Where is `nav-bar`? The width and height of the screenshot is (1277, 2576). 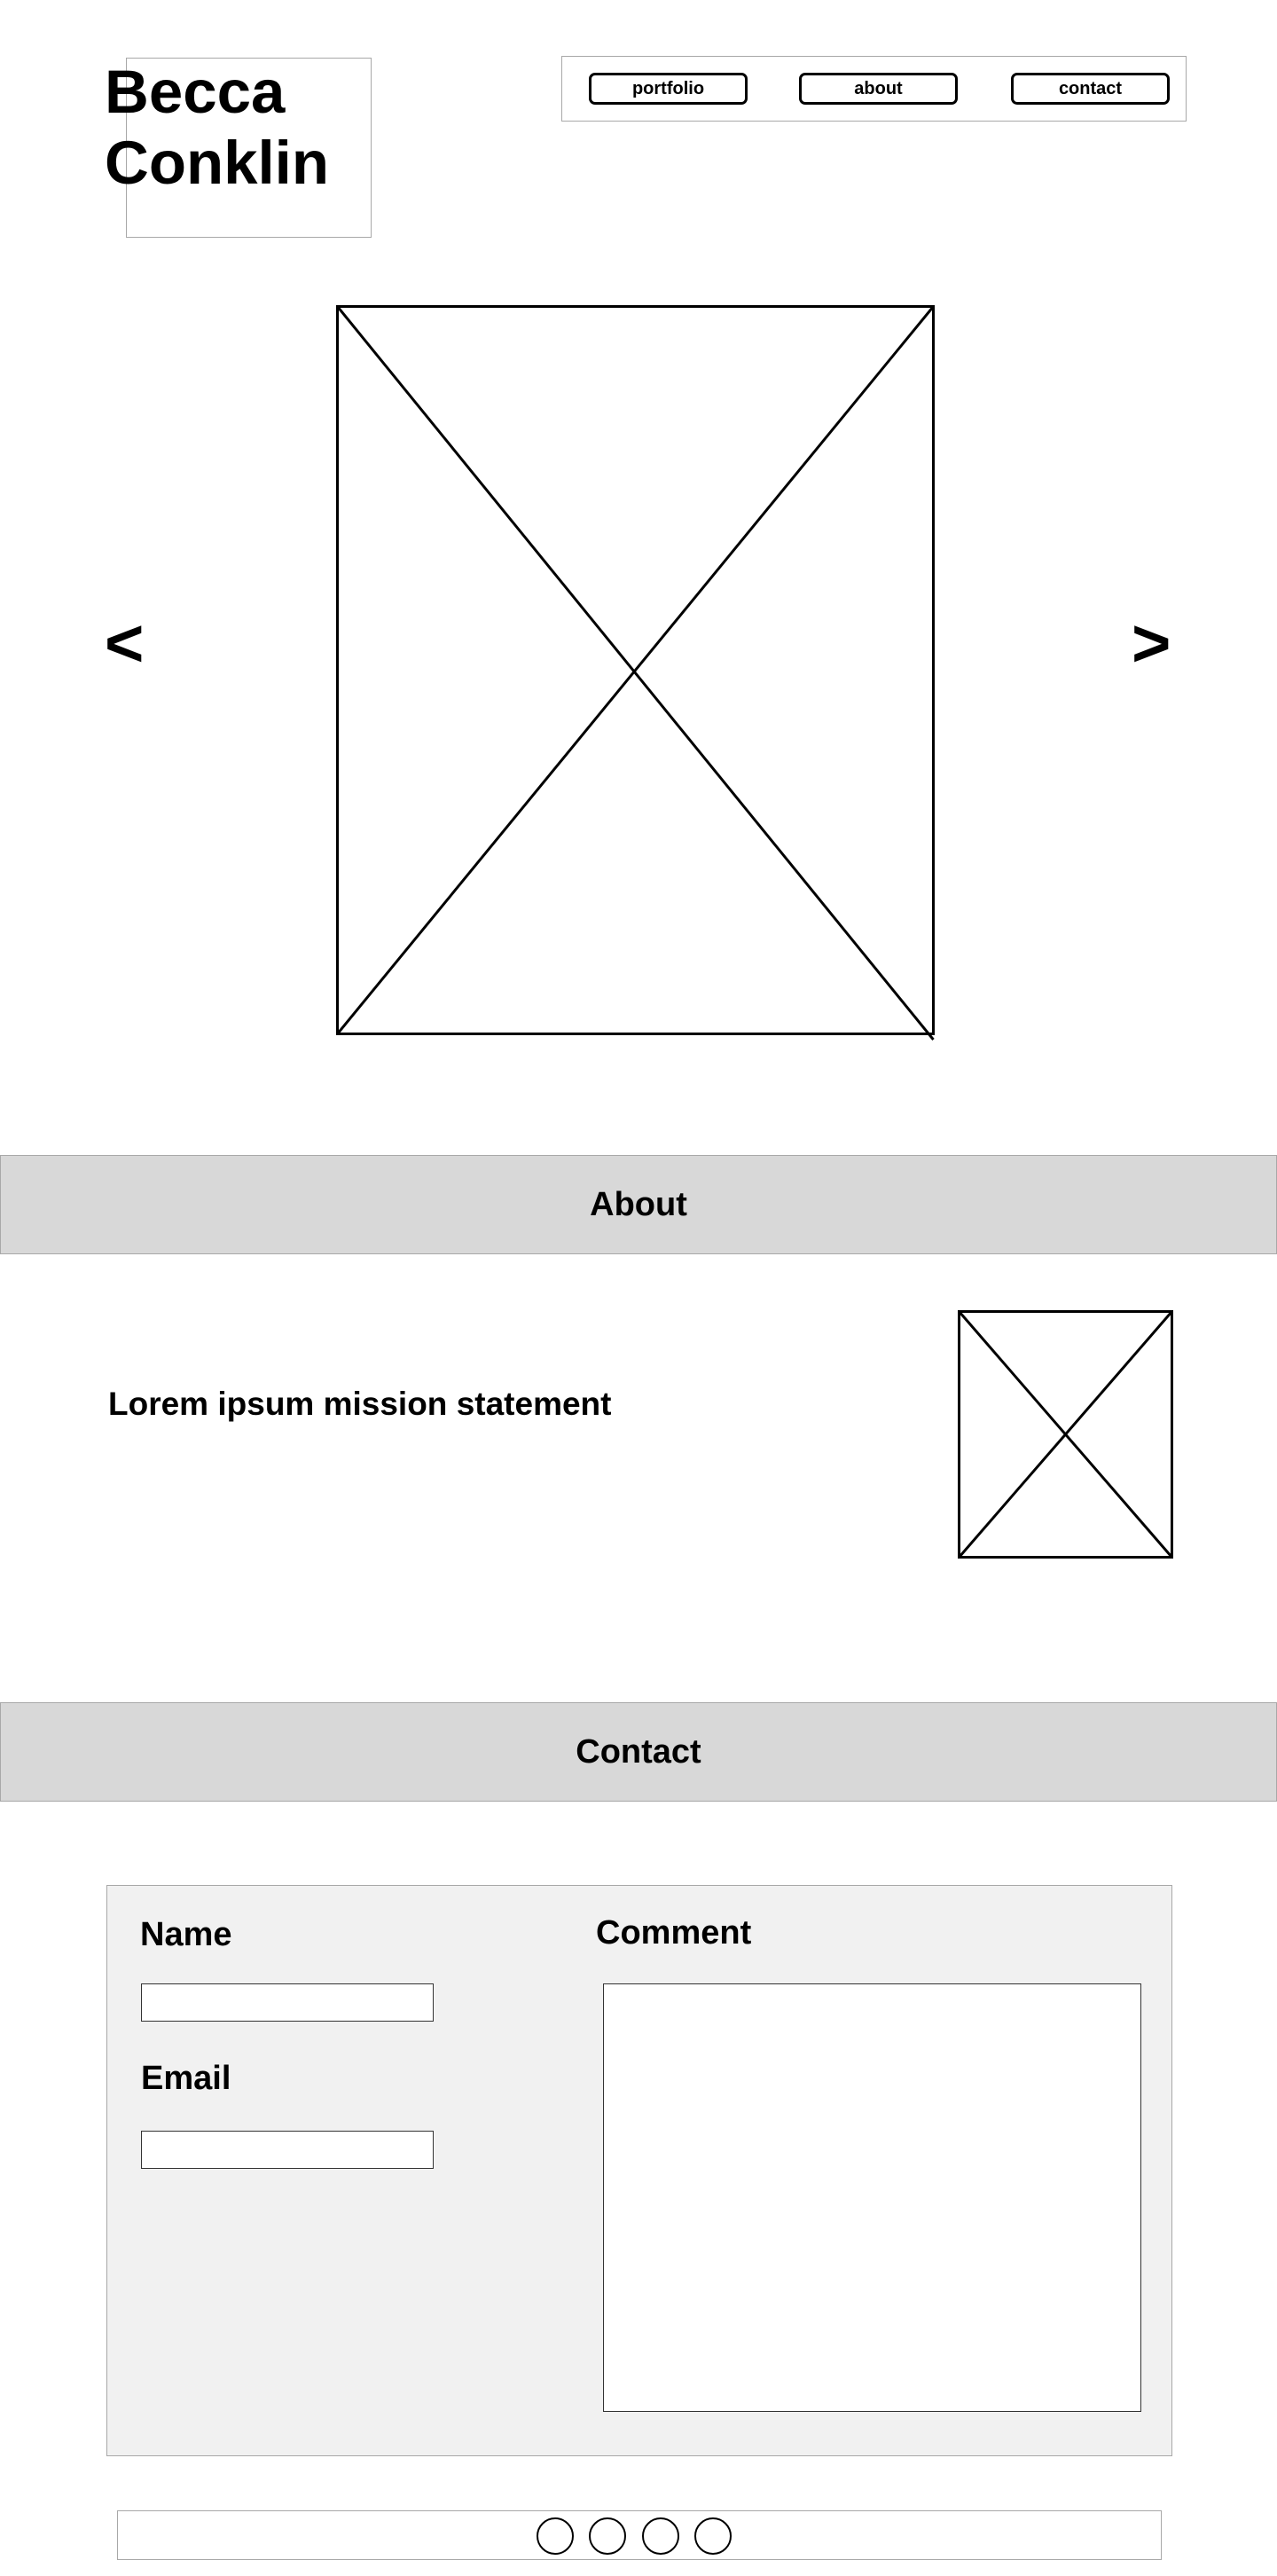 nav-bar is located at coordinates (874, 89).